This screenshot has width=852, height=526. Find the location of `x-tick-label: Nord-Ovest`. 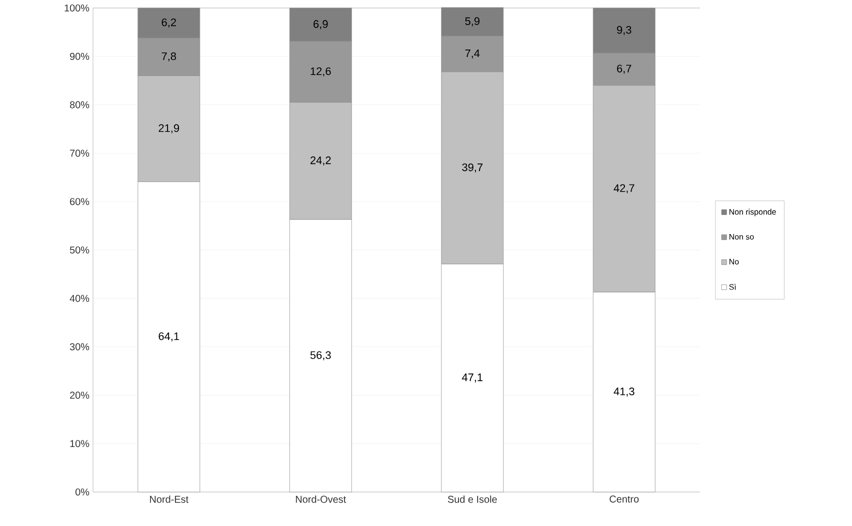

x-tick-label: Nord-Ovest is located at coordinates (321, 499).